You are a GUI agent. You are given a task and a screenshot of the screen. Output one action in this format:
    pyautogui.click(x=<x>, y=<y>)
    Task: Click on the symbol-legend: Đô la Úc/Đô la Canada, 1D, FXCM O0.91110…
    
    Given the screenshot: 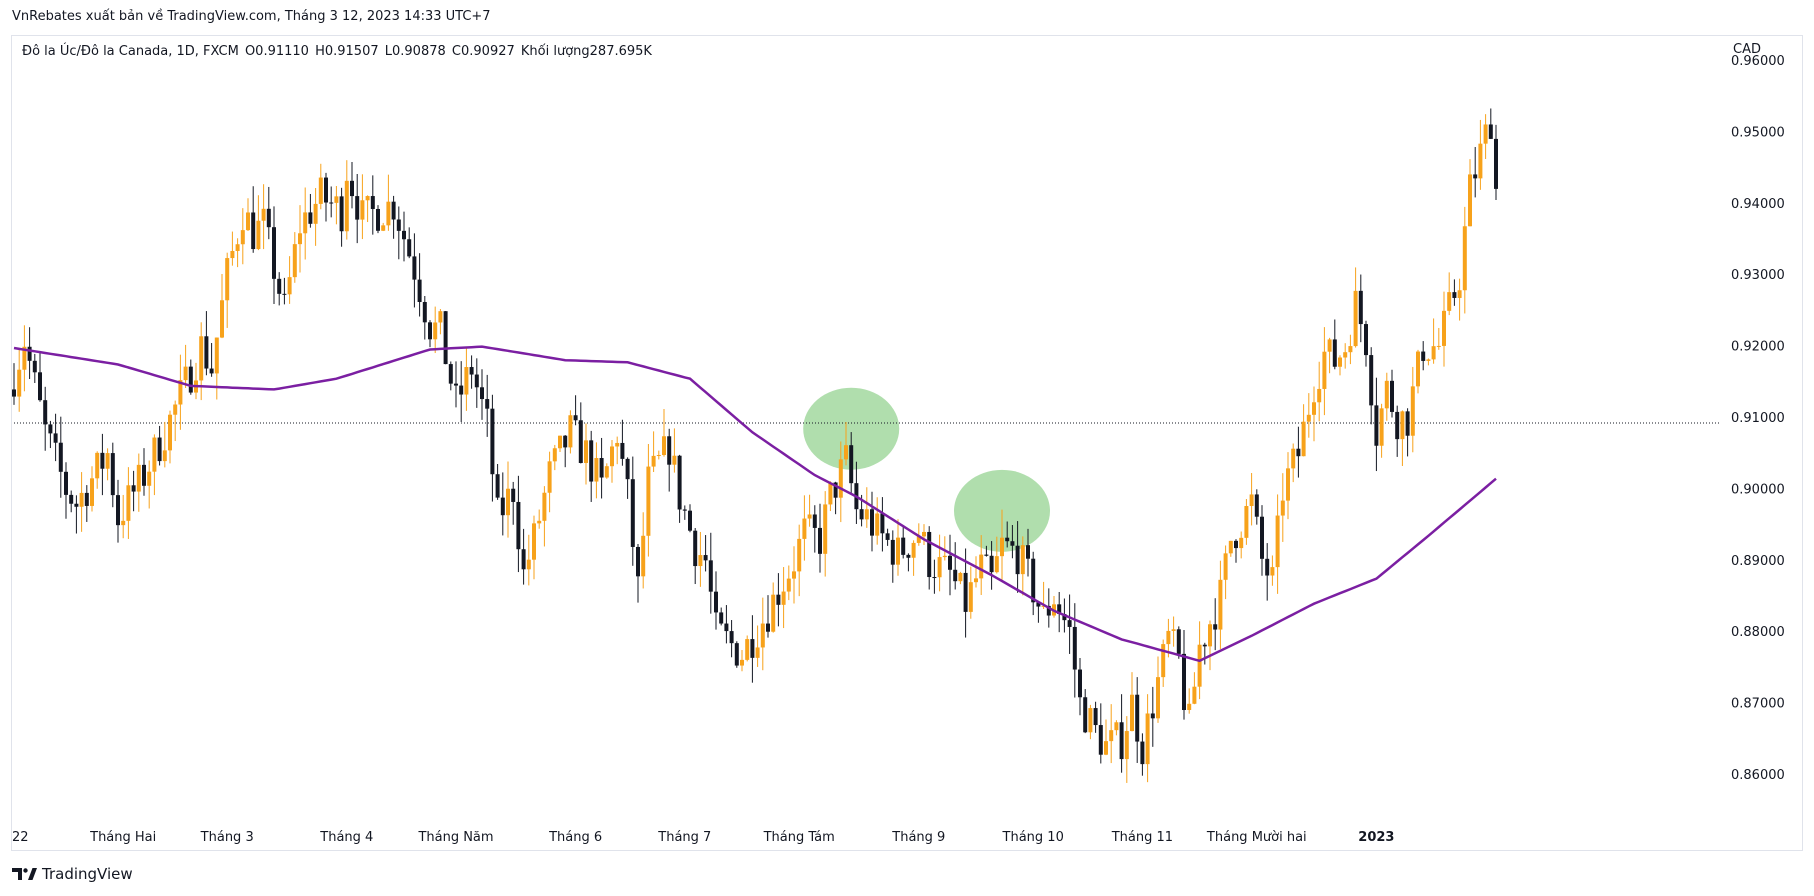 What is the action you would take?
    pyautogui.click(x=338, y=51)
    